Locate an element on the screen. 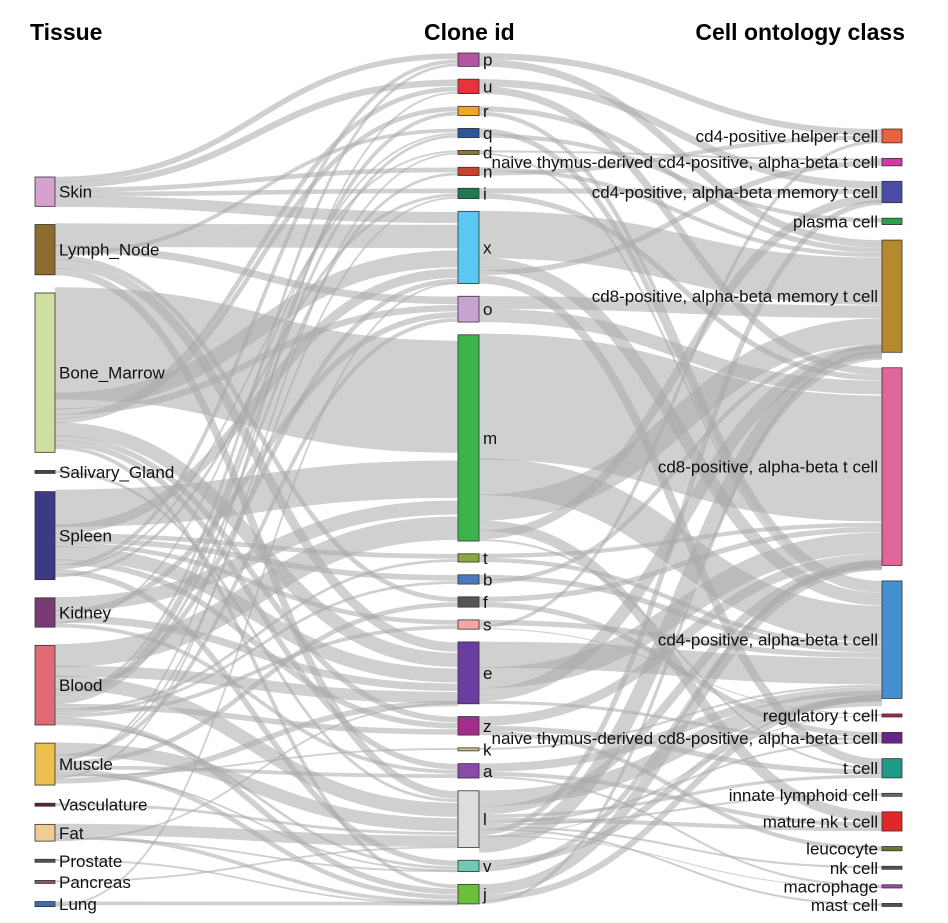  label-clone-j: j is located at coordinates (484, 894).